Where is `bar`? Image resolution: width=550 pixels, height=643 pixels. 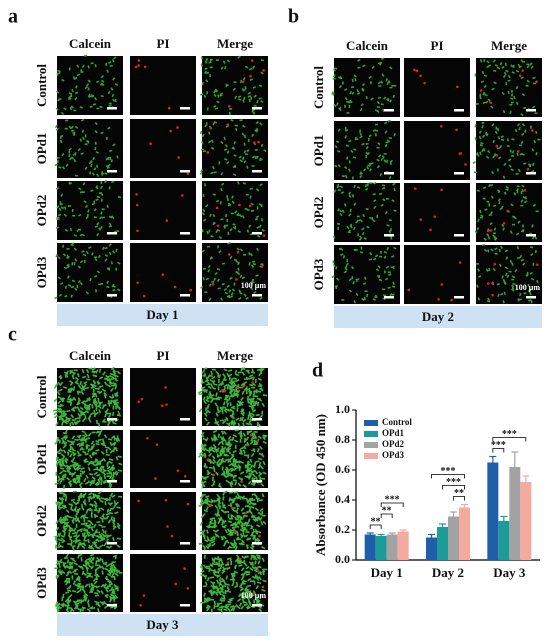 bar is located at coordinates (392, 547).